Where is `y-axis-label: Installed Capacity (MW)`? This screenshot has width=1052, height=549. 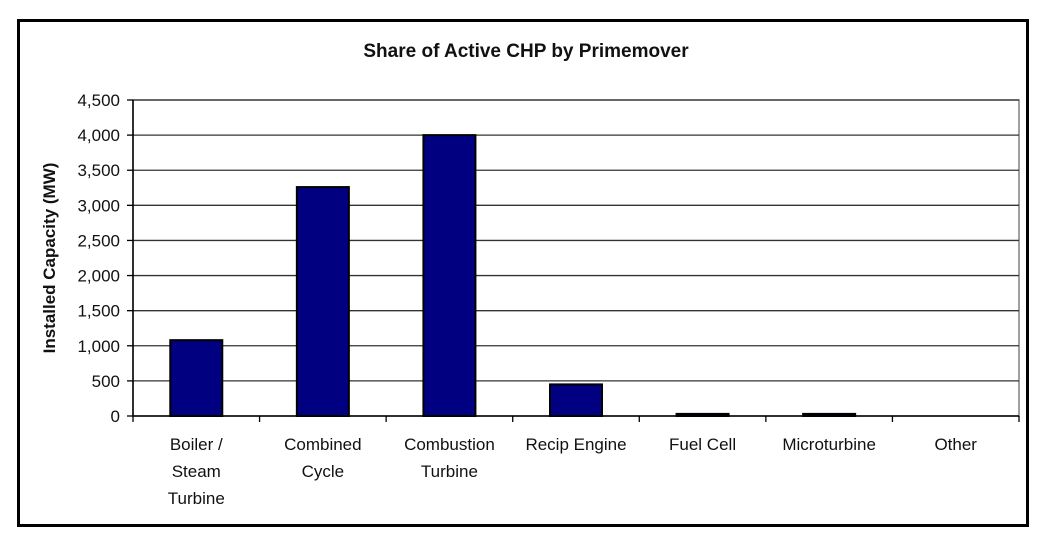
y-axis-label: Installed Capacity (MW) is located at coordinates (49, 258).